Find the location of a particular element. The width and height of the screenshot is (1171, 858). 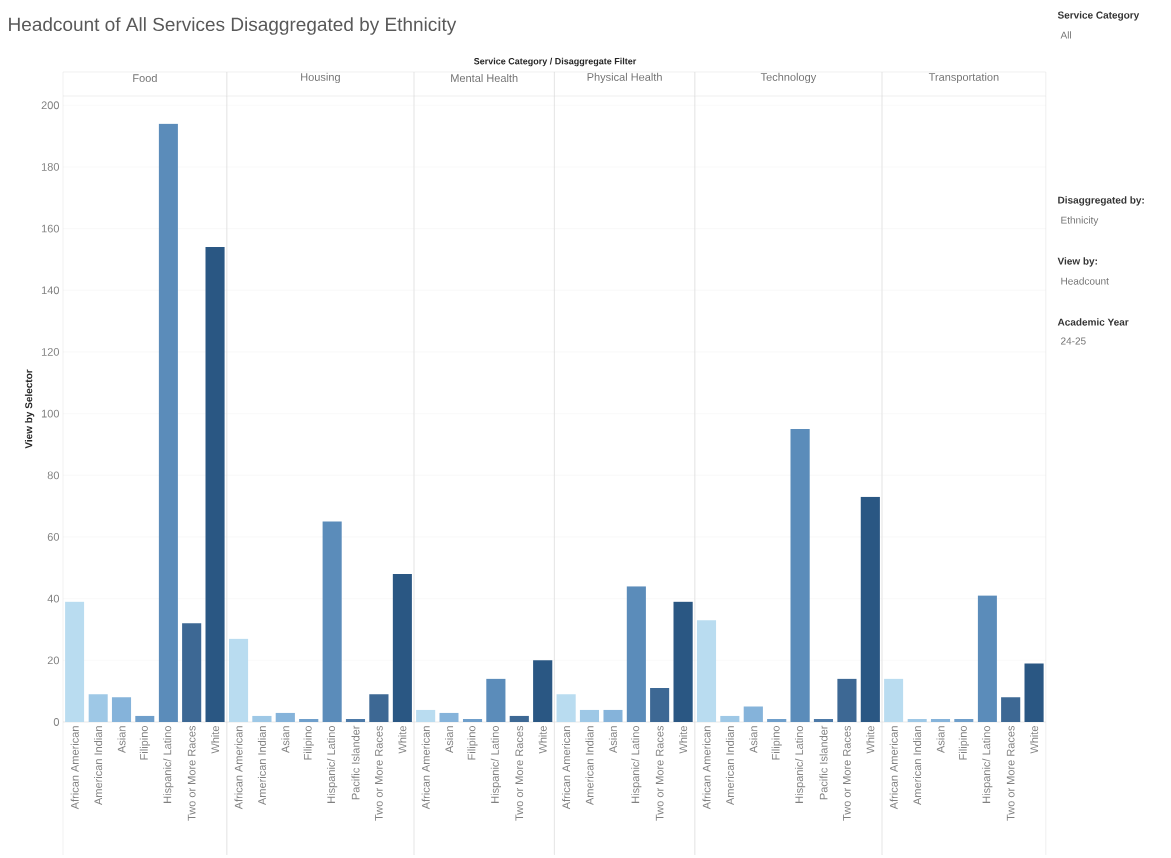

text: Service Category is located at coordinates (1098, 16).